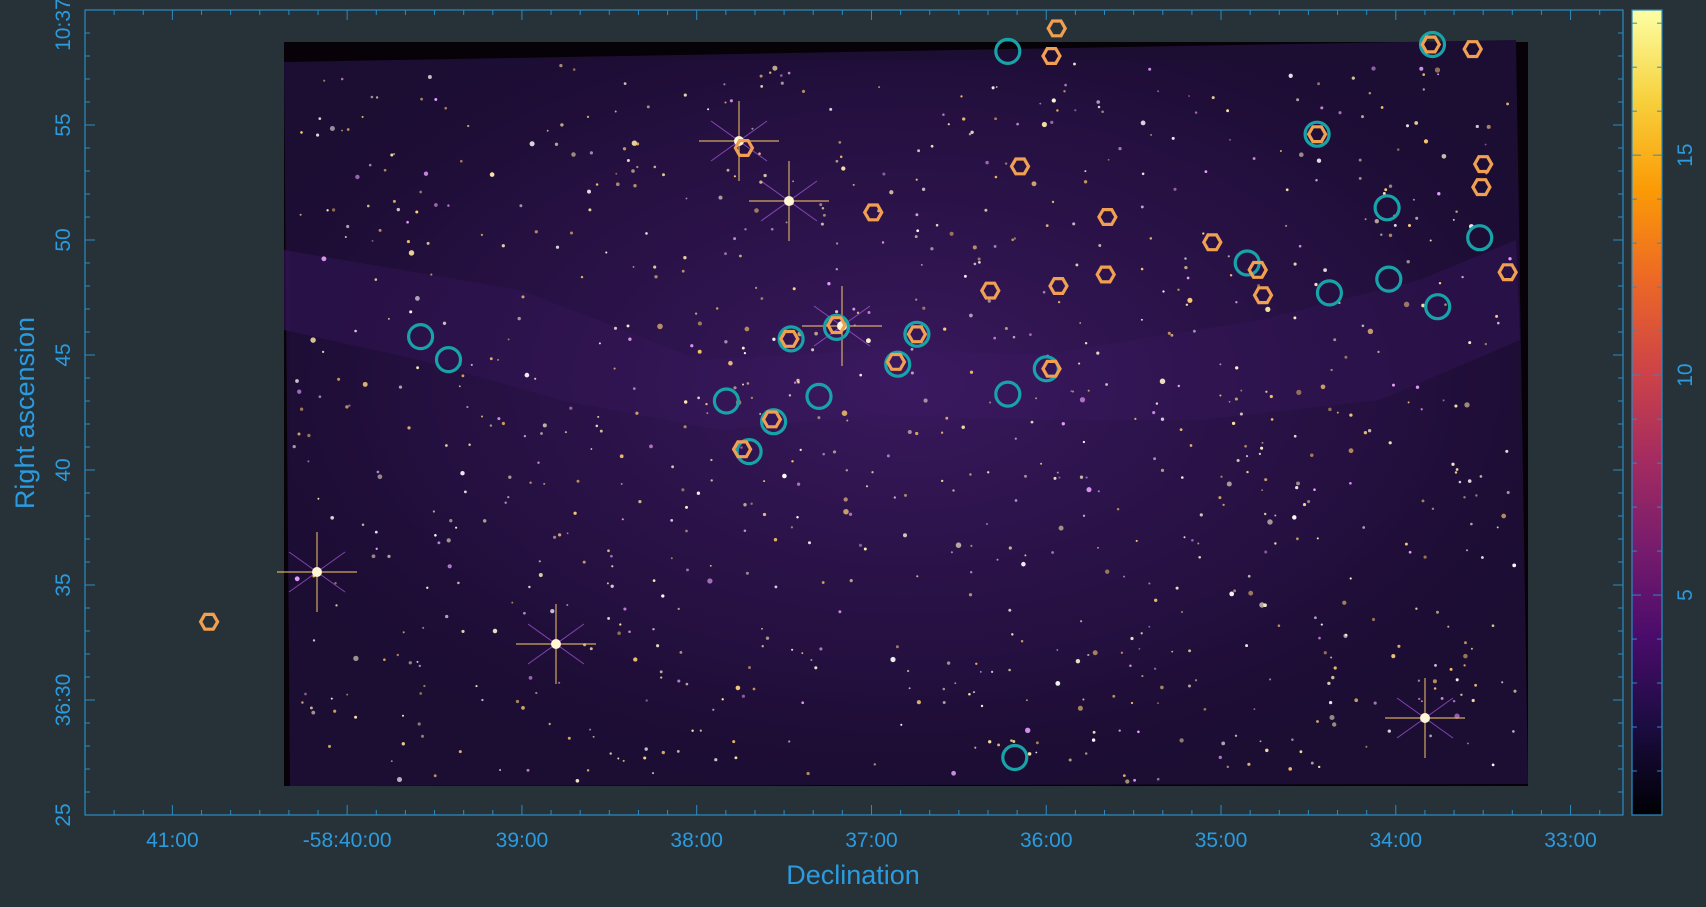 This screenshot has height=907, width=1706. I want to click on x-tick-label: 41:00, so click(172, 840).